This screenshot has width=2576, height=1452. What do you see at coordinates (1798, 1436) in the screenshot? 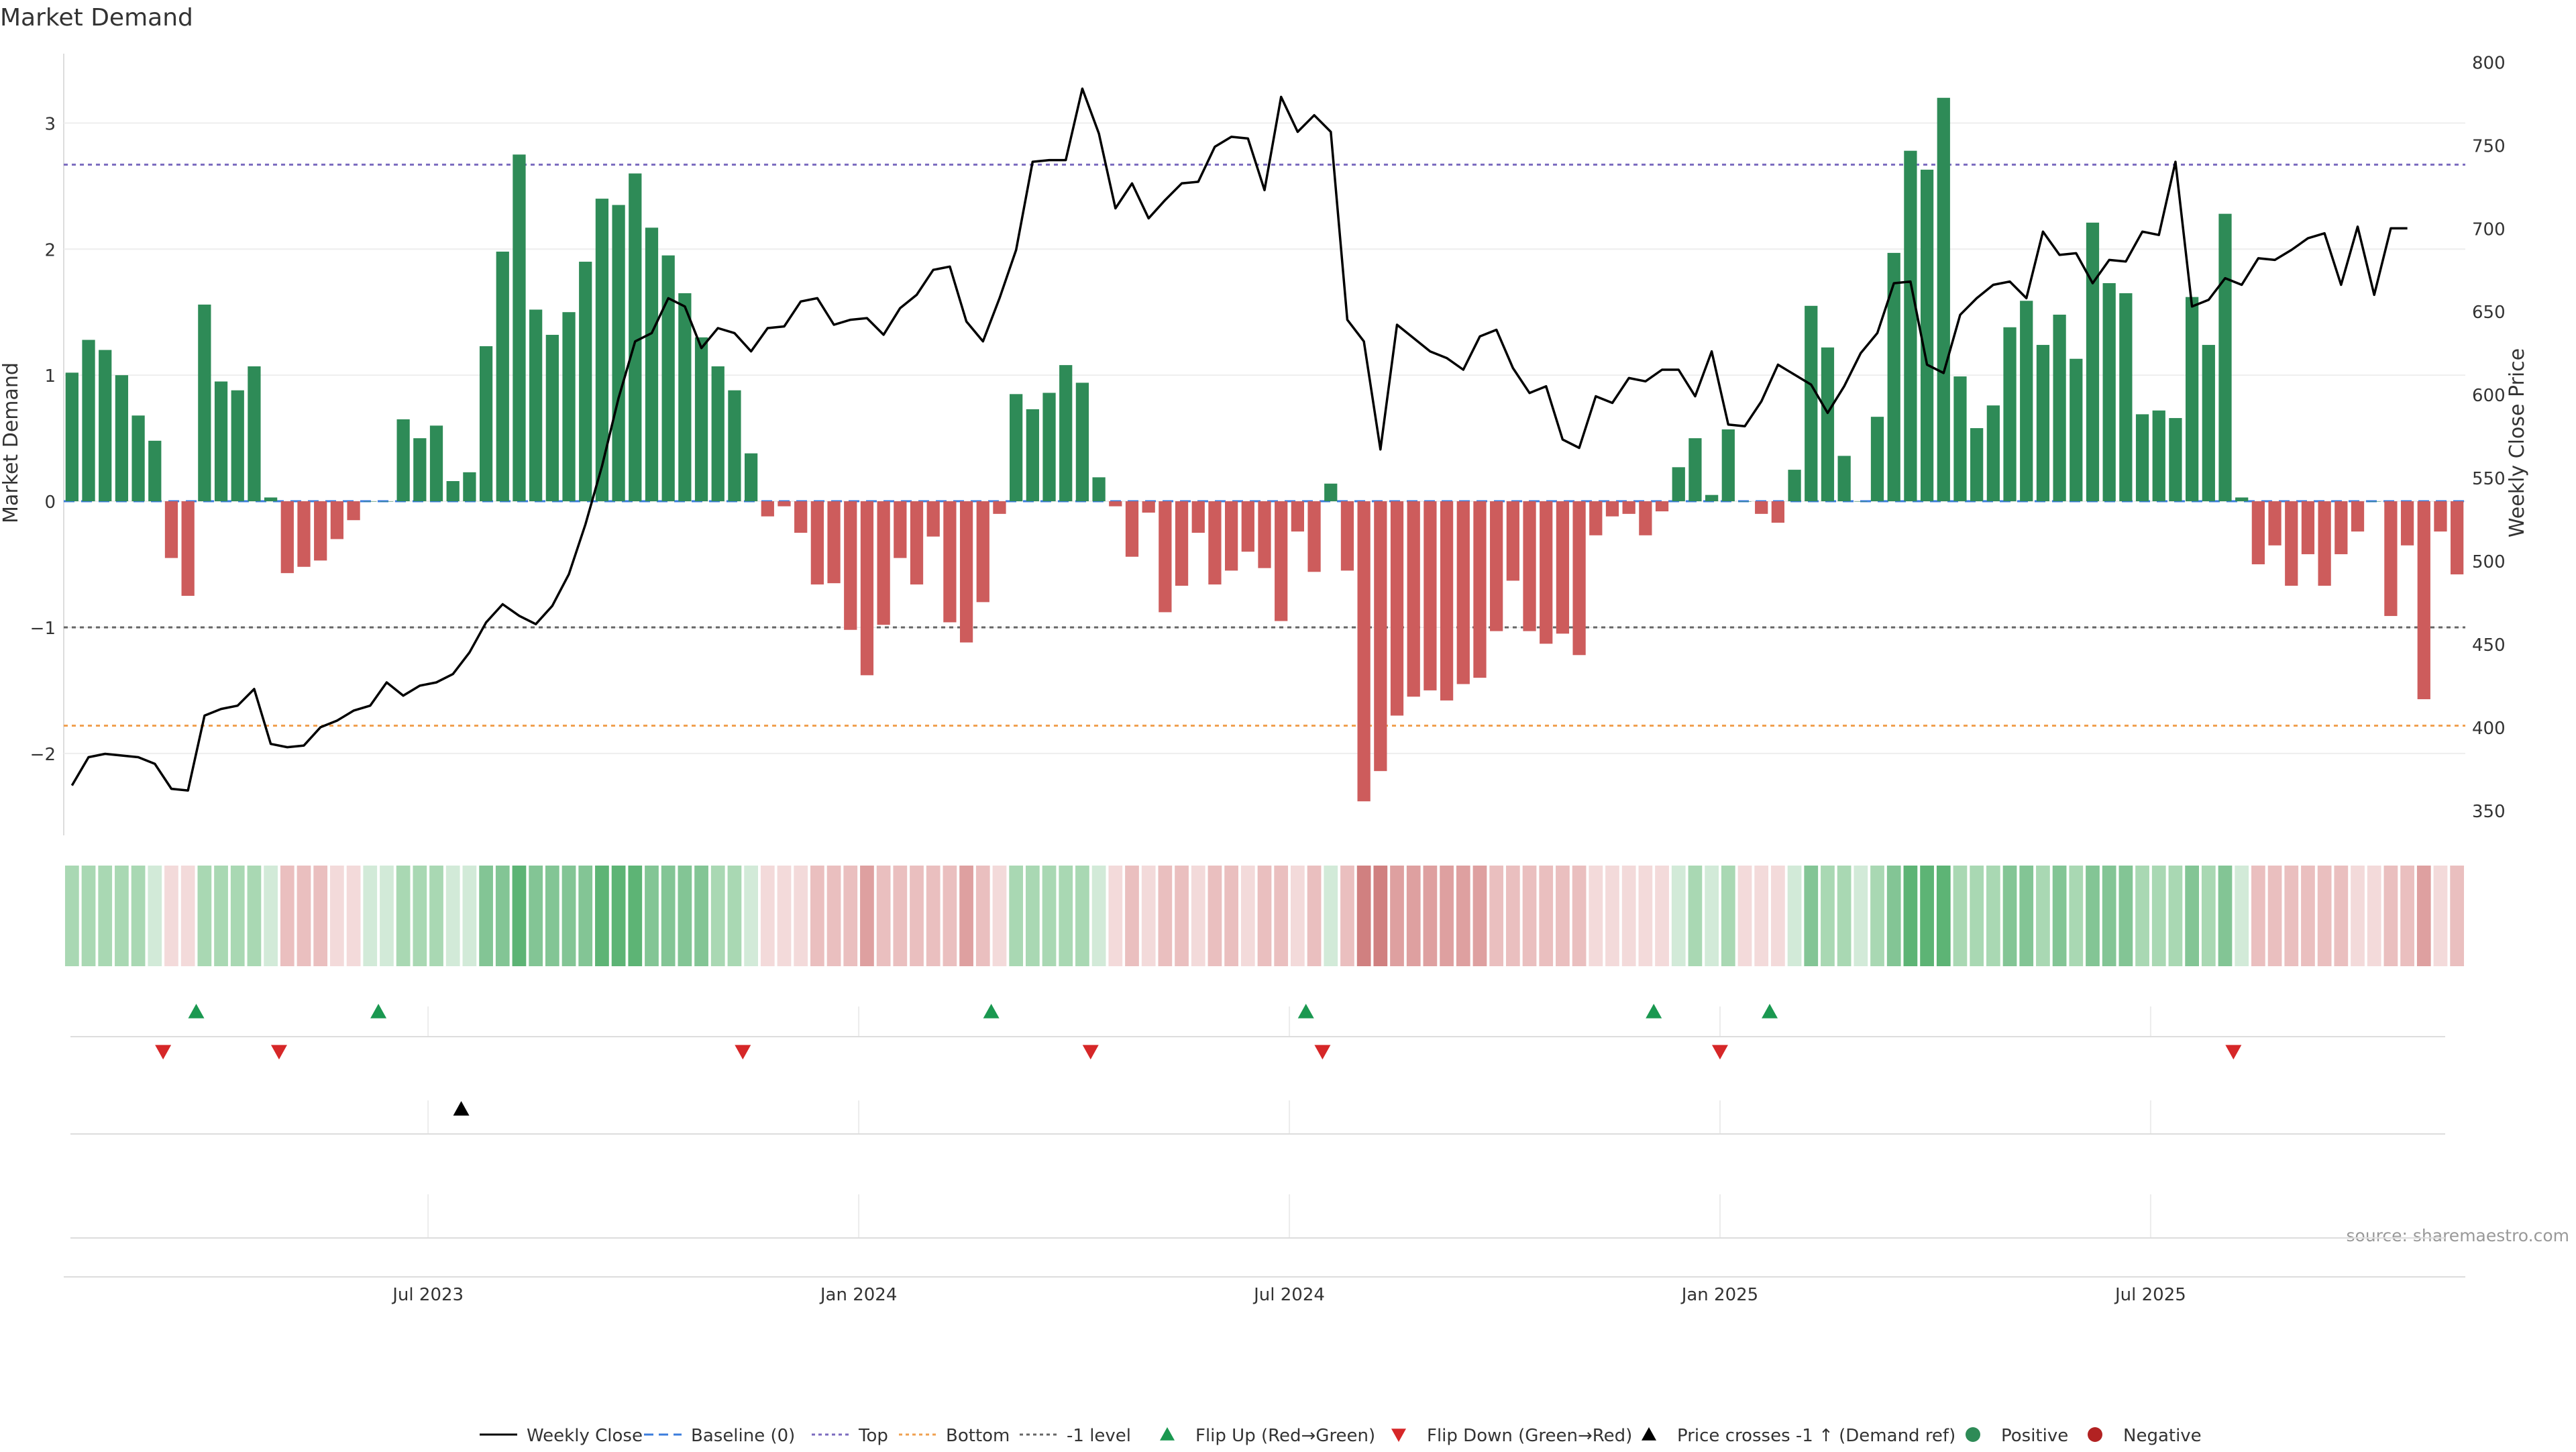
I see `legend-item: Price crosses -1 ↑ (Demand ref)` at bounding box center [1798, 1436].